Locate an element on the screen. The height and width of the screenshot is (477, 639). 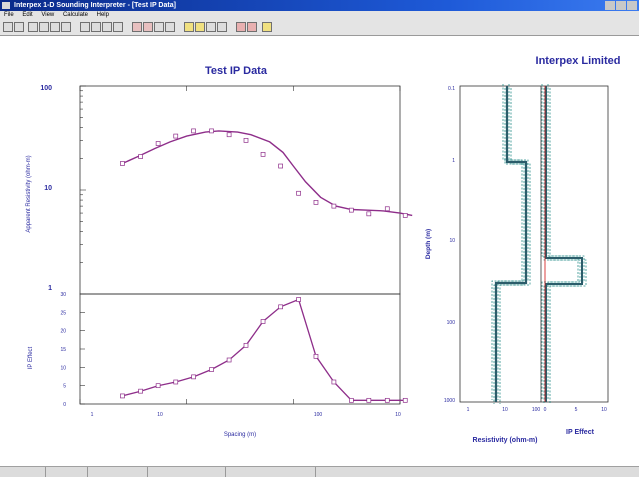
depth-label: Depth (m) is located at coordinates (428, 244).